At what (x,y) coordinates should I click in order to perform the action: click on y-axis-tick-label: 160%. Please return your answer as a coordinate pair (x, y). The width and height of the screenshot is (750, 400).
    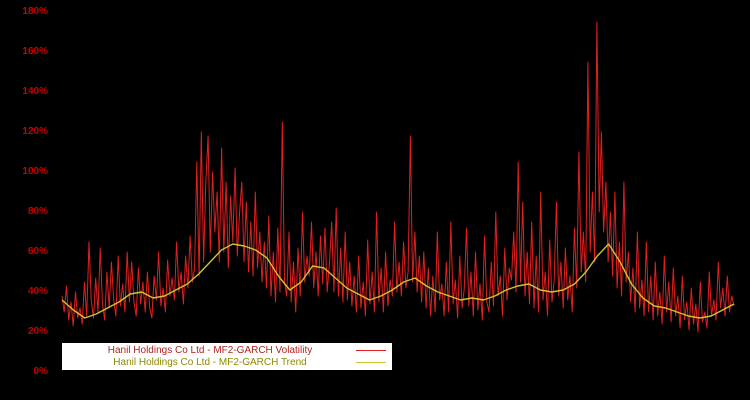
    Looking at the image, I should click on (35, 51).